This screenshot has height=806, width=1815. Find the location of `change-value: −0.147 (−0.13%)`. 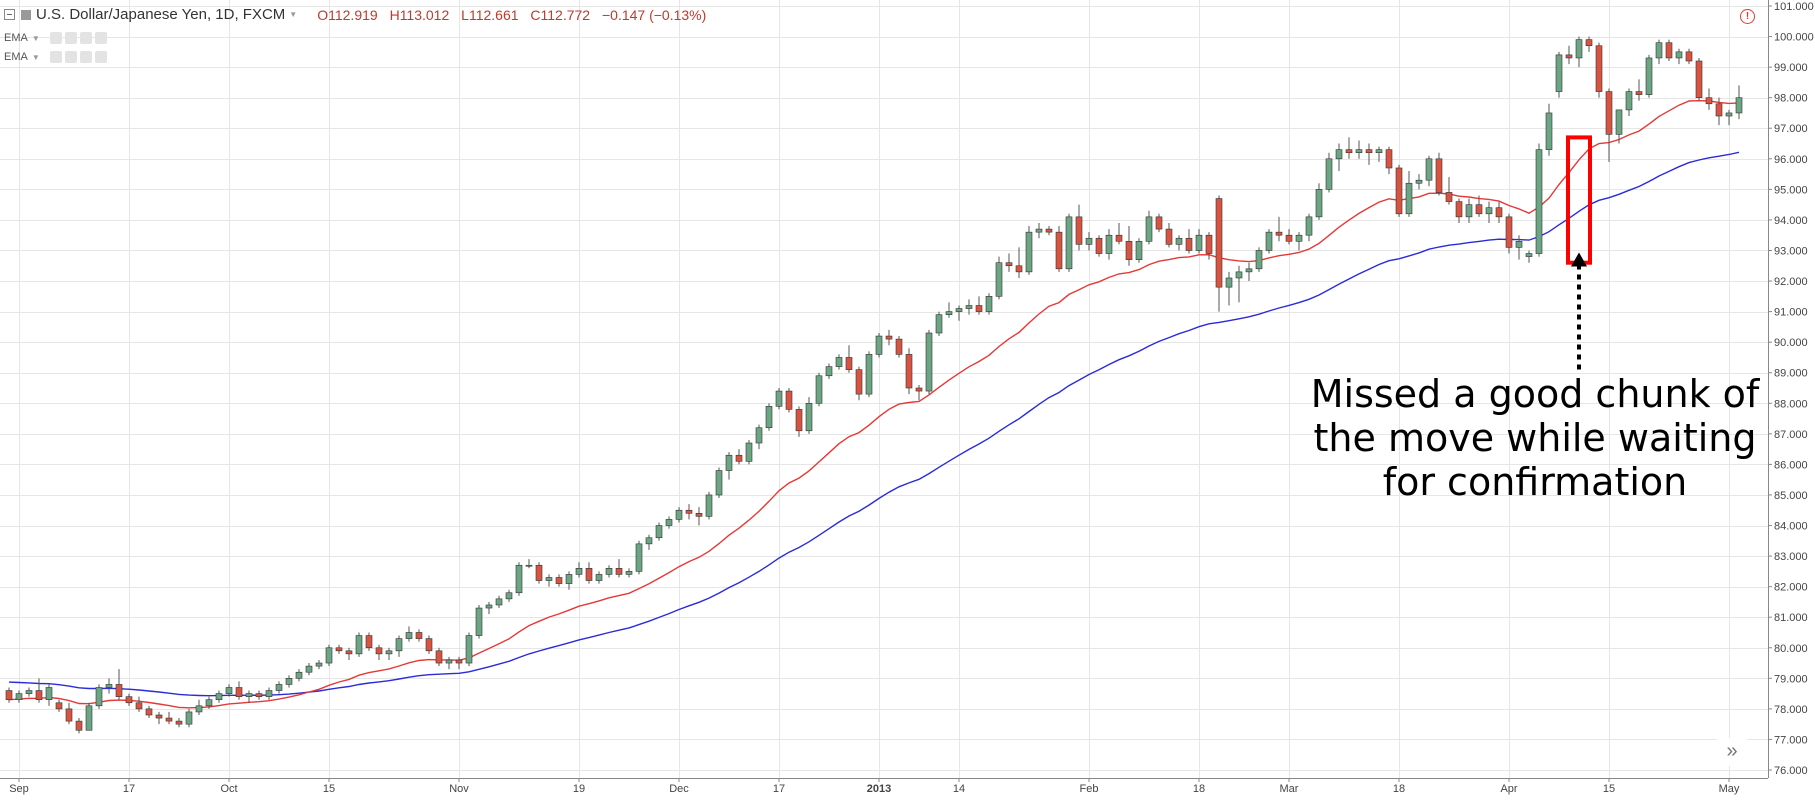

change-value: −0.147 (−0.13%) is located at coordinates (654, 14).